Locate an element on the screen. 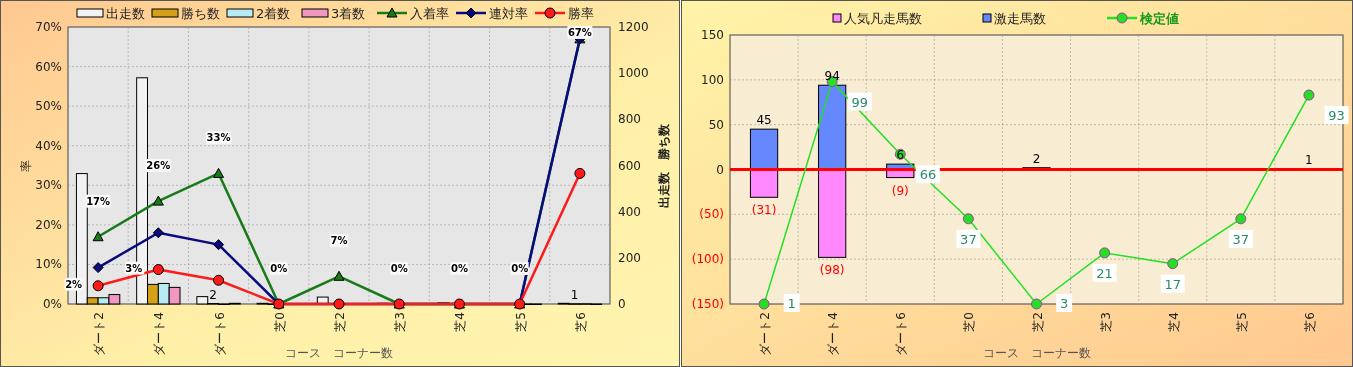  data-label: (9) is located at coordinates (900, 190).